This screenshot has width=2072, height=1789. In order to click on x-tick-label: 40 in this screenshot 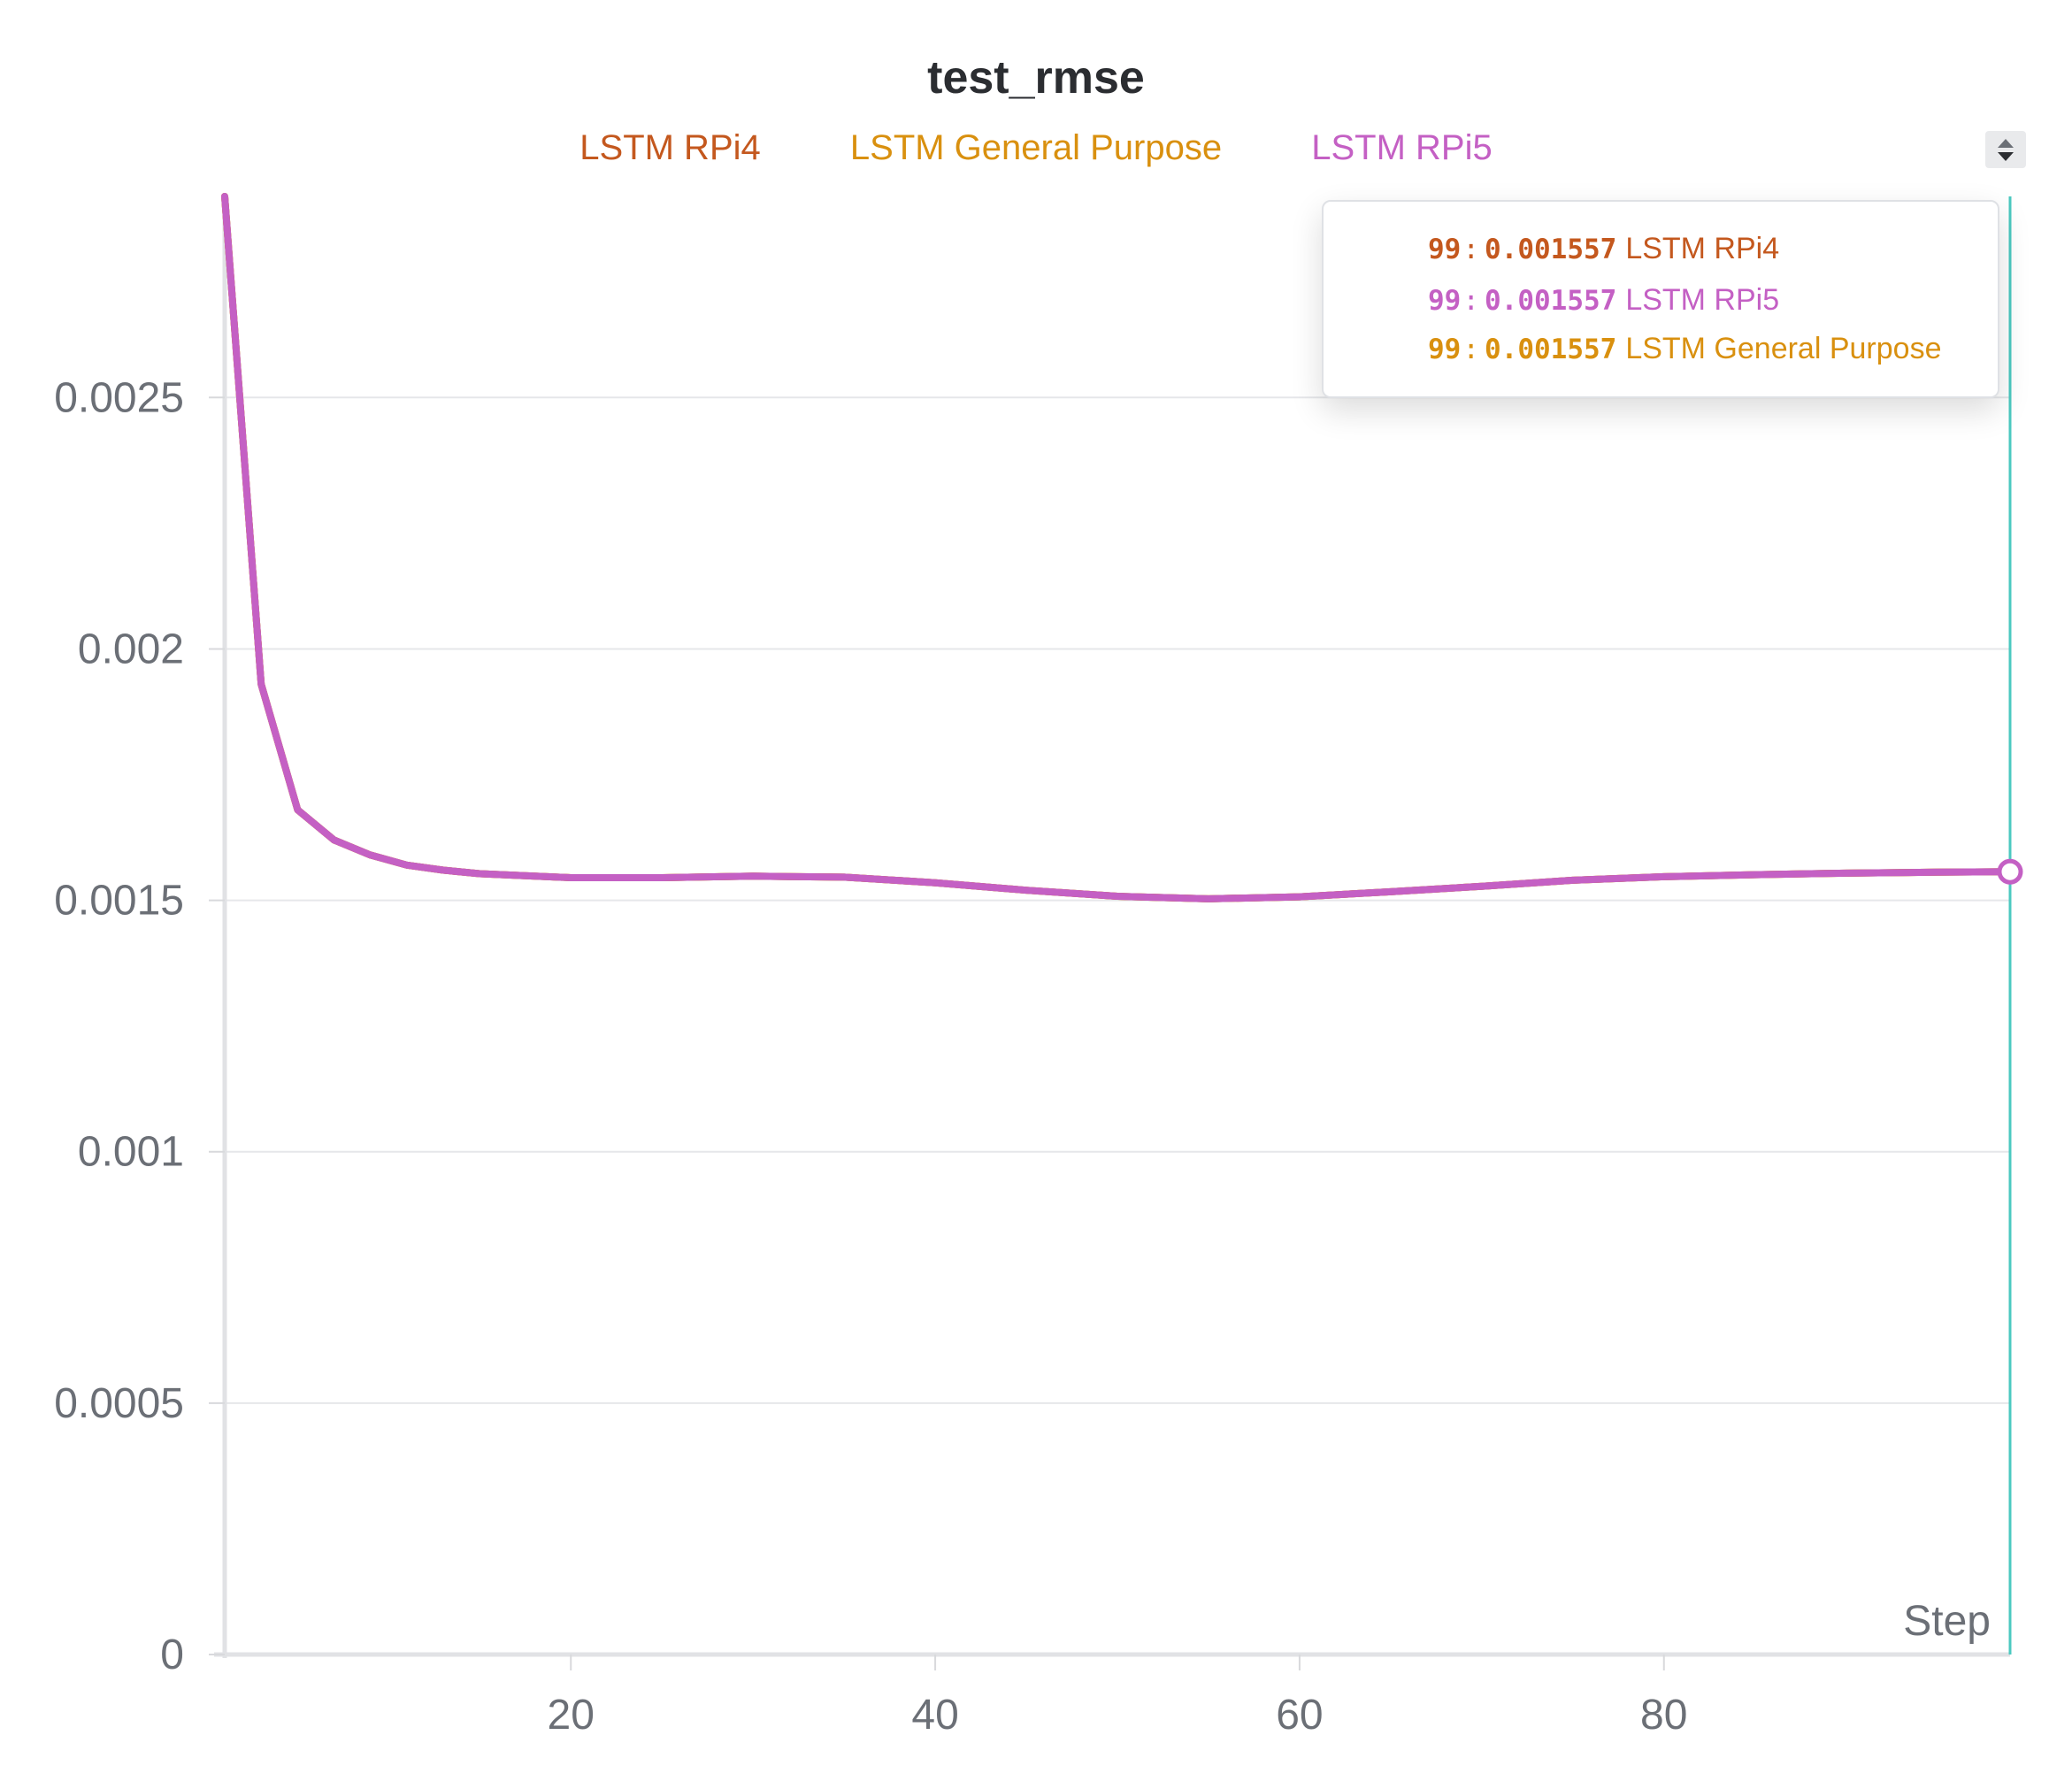, I will do `click(935, 1715)`.